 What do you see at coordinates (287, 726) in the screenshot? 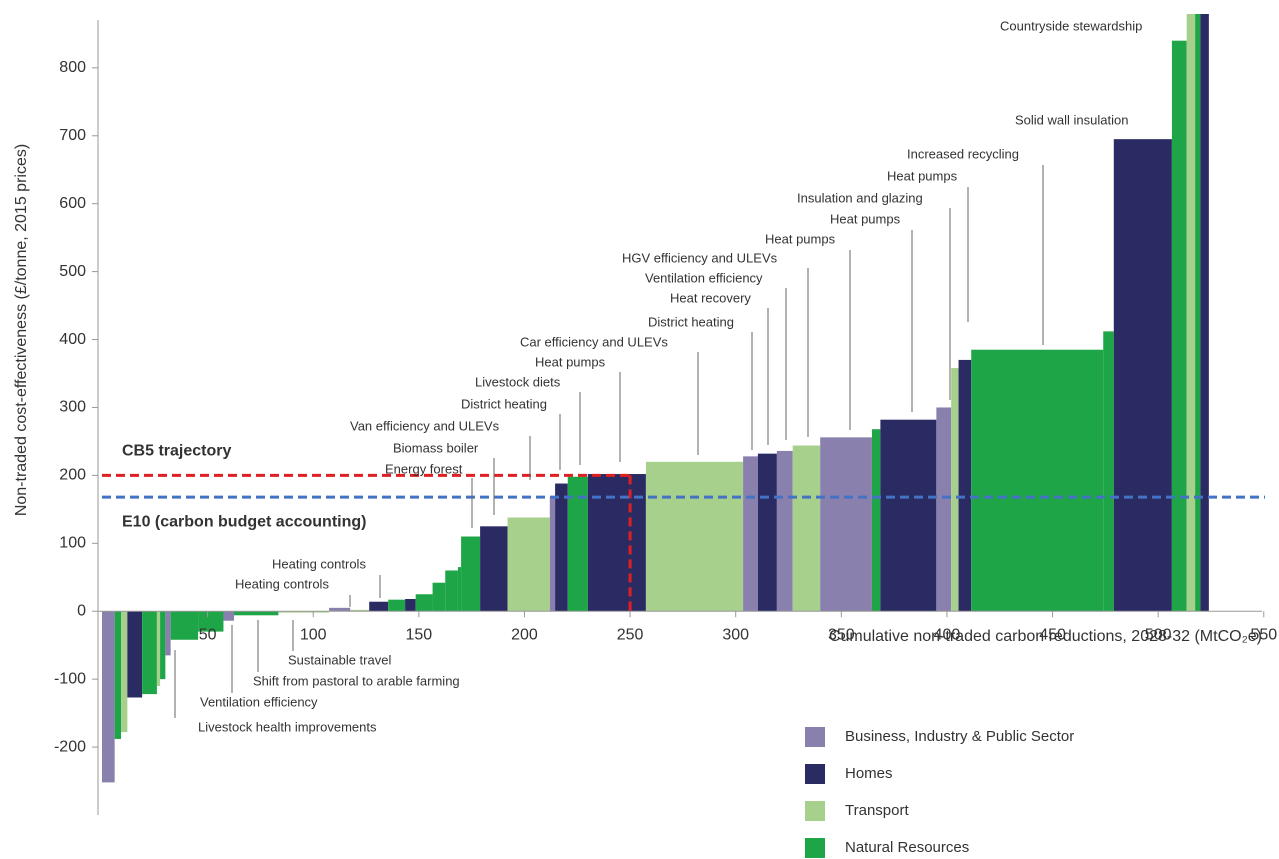
I see `annotation: Livestock health improvements` at bounding box center [287, 726].